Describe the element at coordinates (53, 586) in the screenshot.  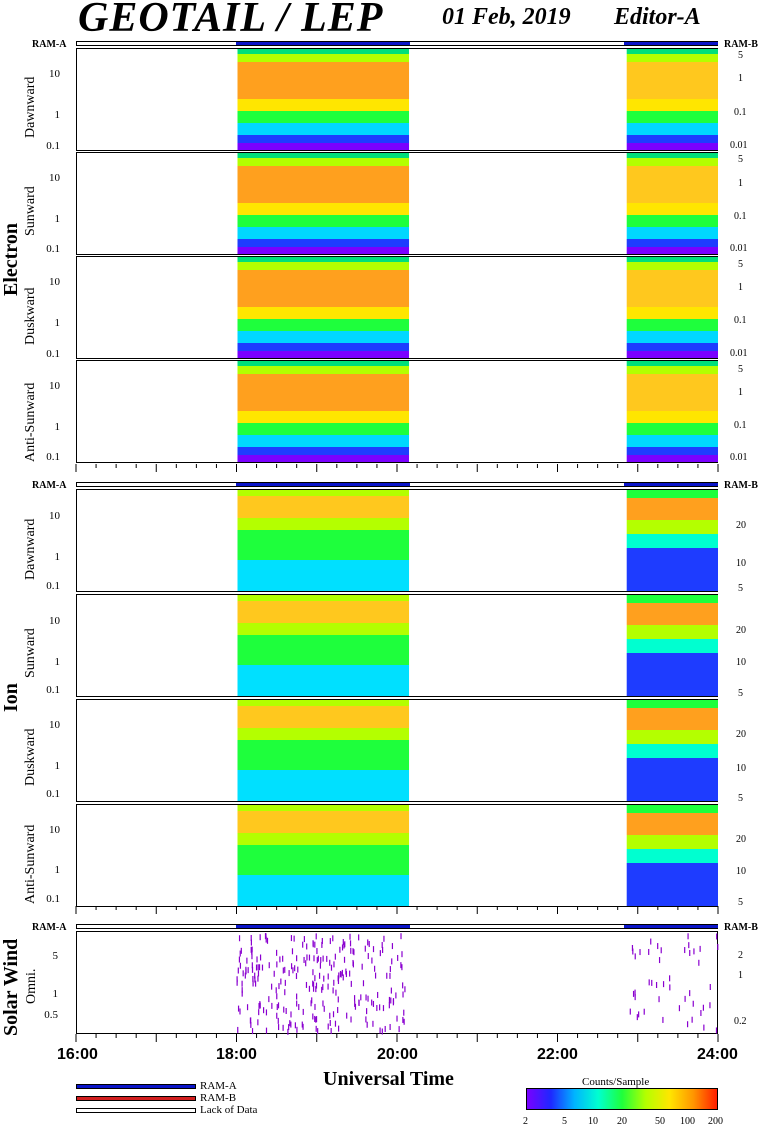
I see `y-tick-label: 0.1` at that location.